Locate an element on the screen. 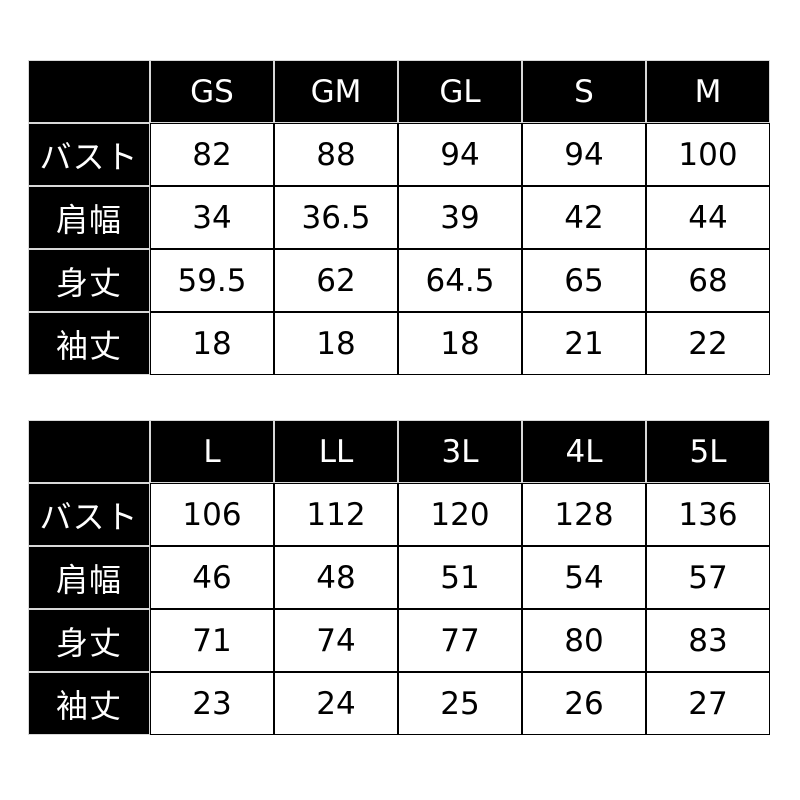  measurement-cell: 77 is located at coordinates (460, 640).